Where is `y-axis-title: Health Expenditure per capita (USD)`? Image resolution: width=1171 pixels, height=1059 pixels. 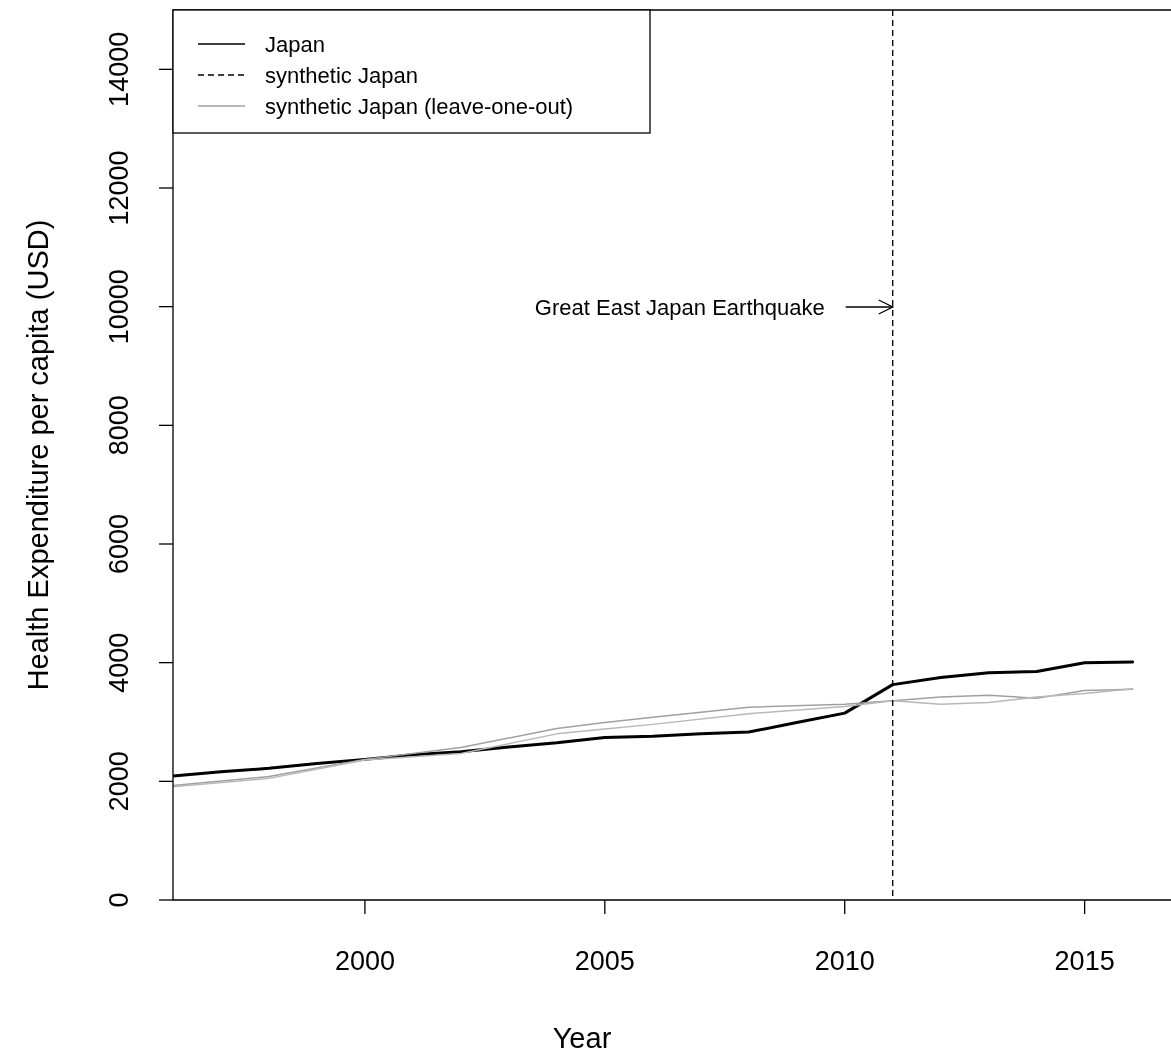
y-axis-title: Health Expenditure per capita (USD) is located at coordinates (38, 455).